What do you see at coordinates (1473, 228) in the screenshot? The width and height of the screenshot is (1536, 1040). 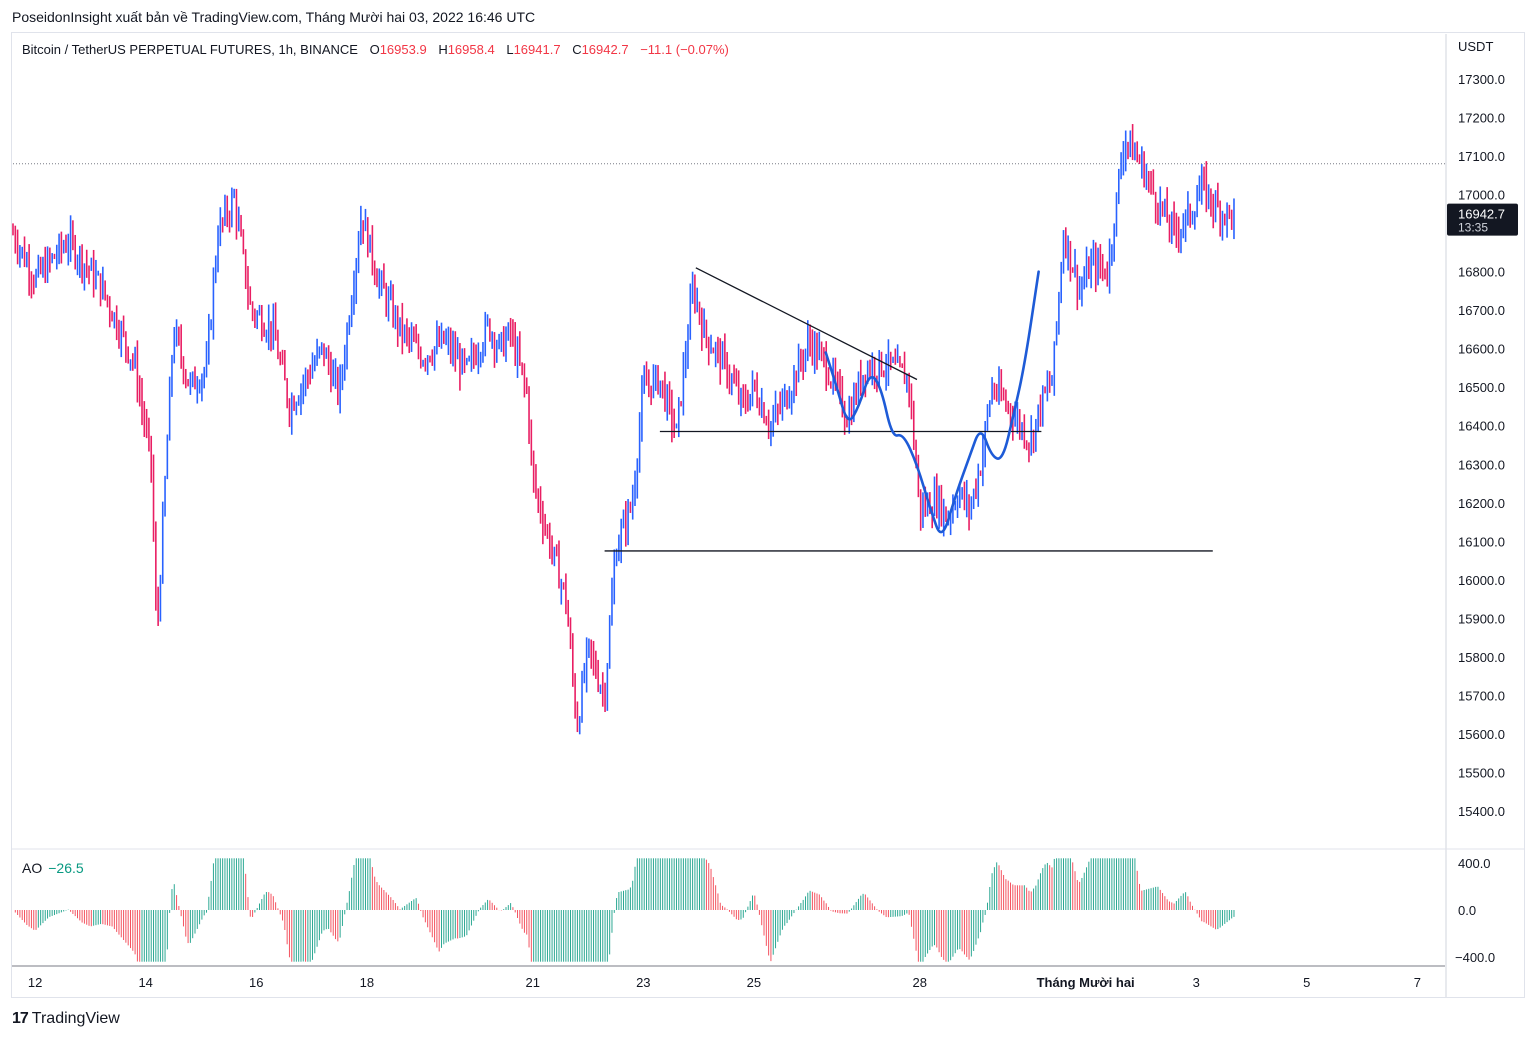 I see `countdown-text: 13:35` at bounding box center [1473, 228].